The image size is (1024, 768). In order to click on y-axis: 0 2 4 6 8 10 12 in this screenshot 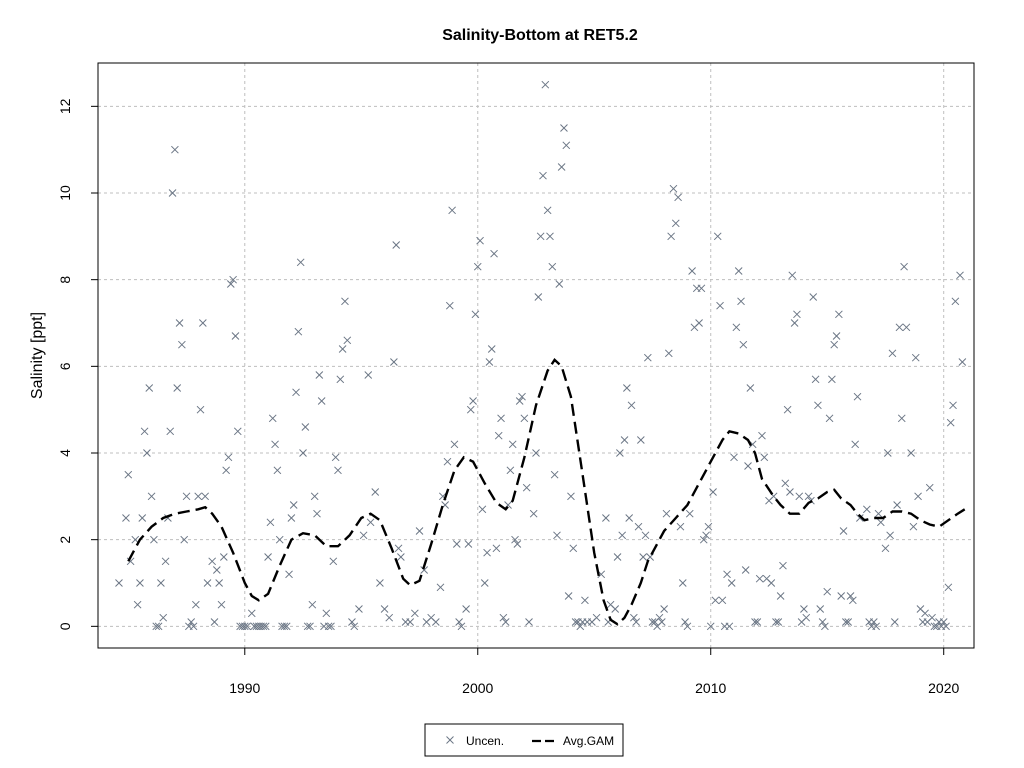, I will do `click(77, 364)`.